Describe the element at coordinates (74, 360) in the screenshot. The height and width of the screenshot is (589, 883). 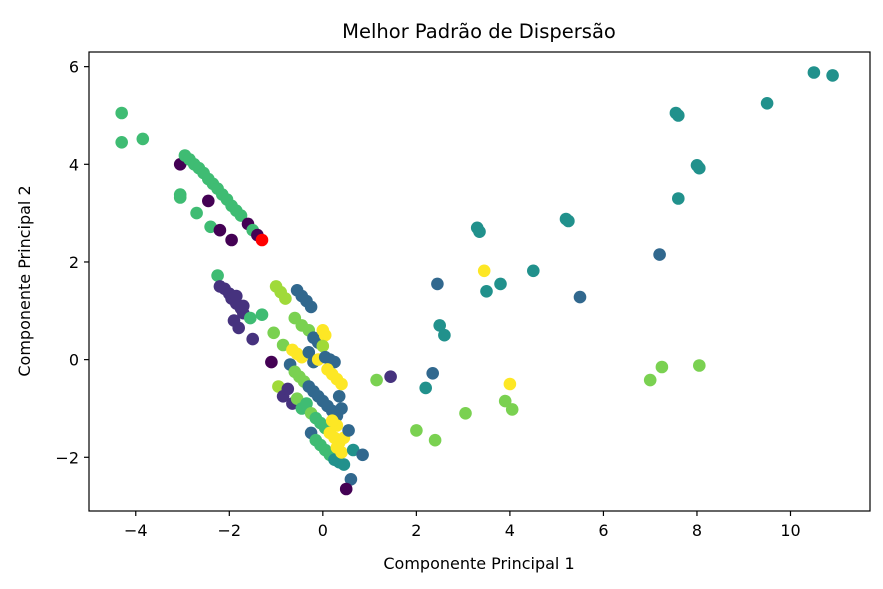
I see `y-tick-label: 0` at that location.